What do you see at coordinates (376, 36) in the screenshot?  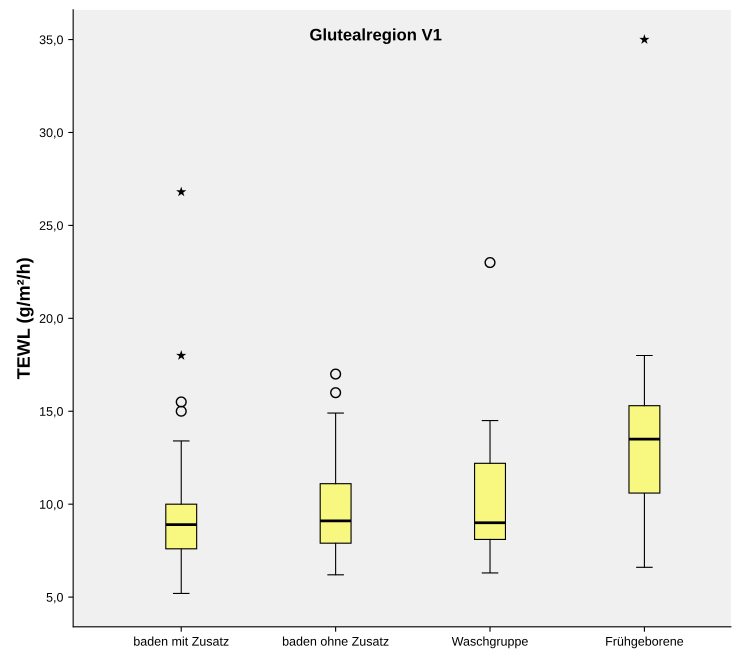 I see `text: Glutealregion V1` at bounding box center [376, 36].